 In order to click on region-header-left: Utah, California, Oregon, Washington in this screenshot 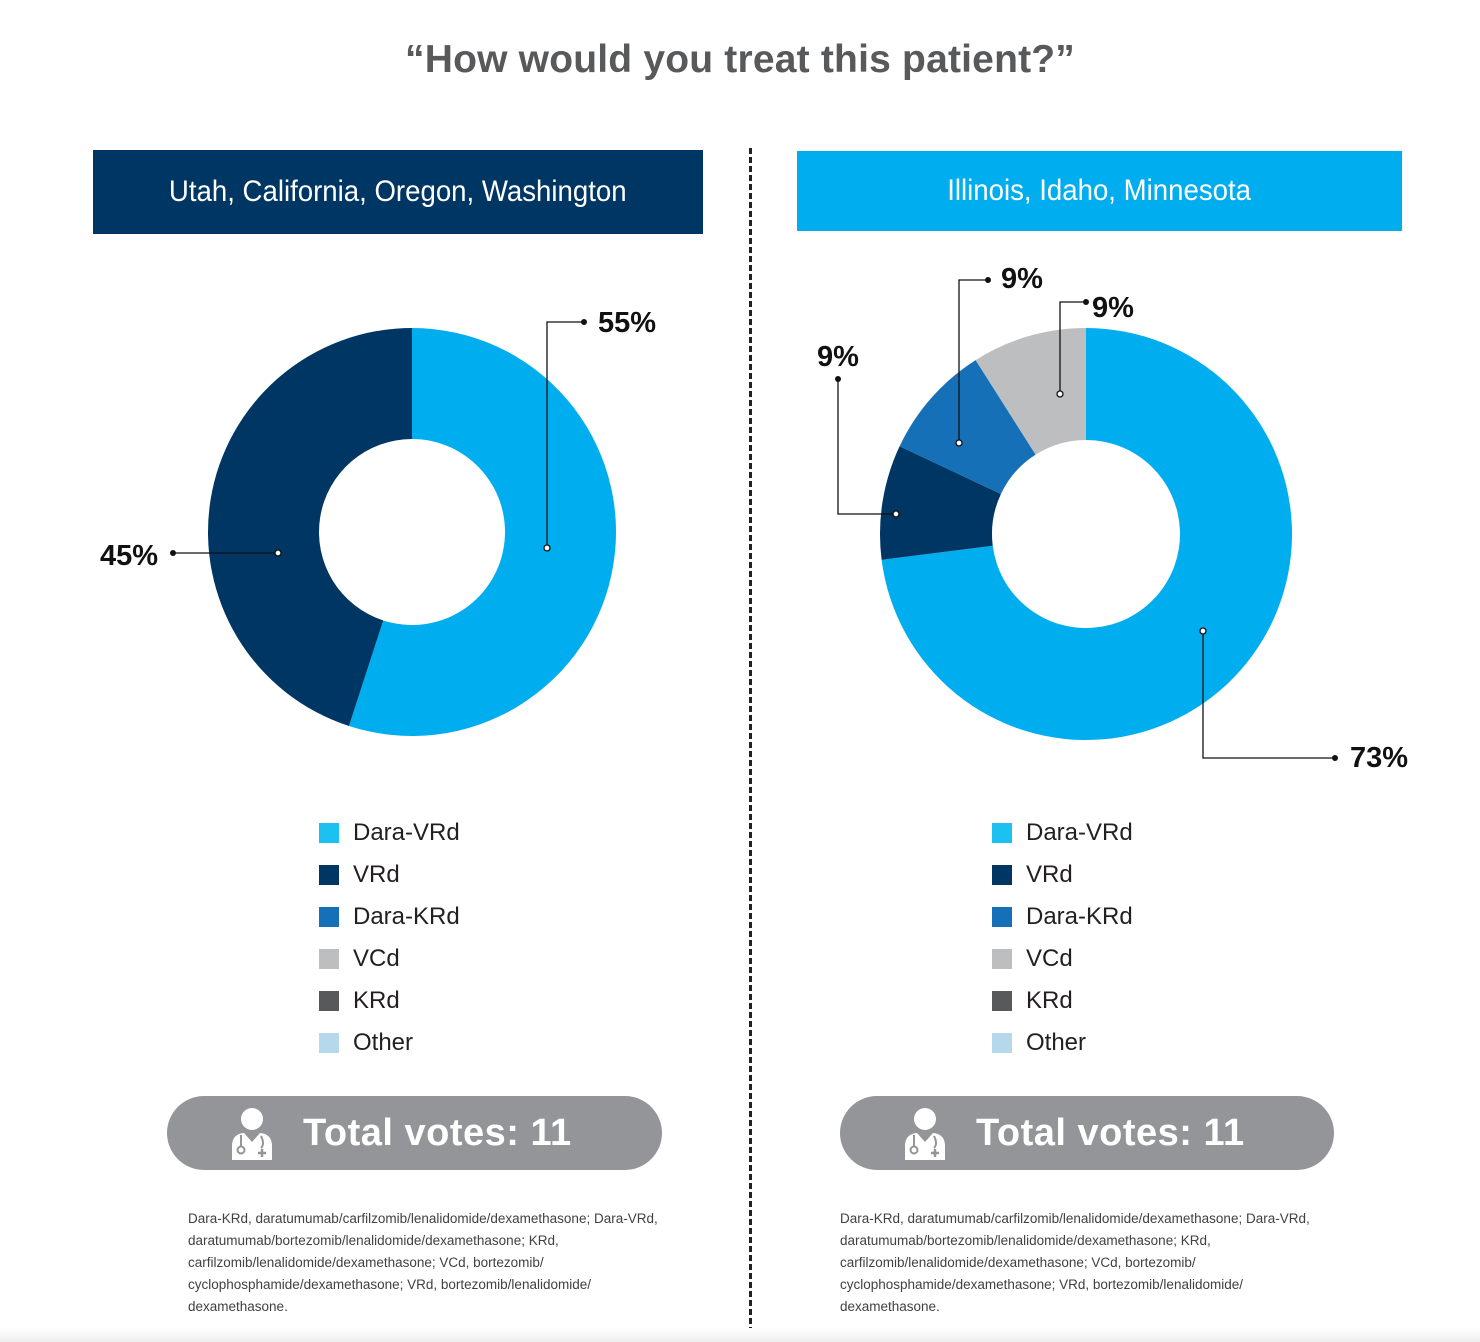, I will do `click(398, 192)`.